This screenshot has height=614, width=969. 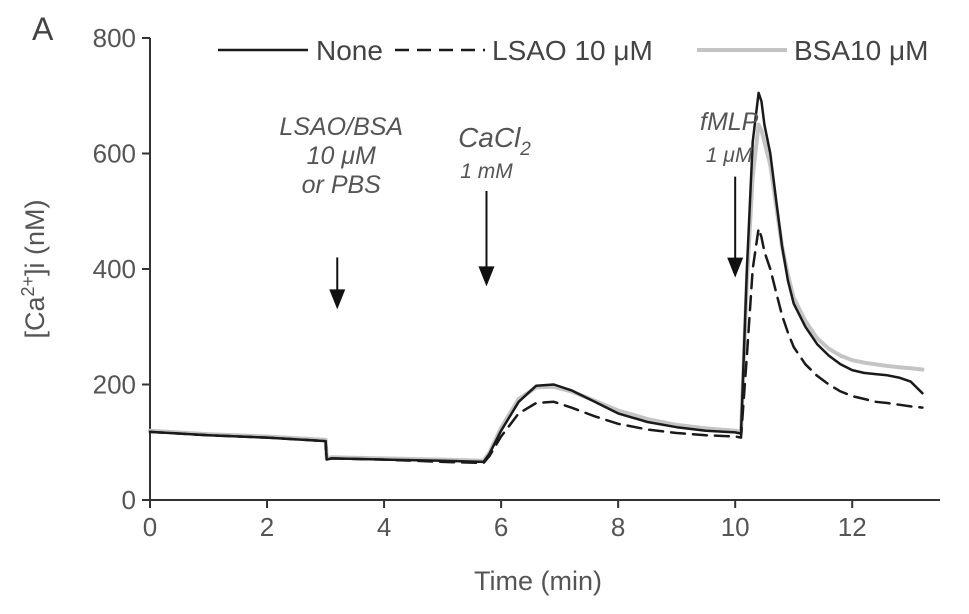 What do you see at coordinates (525, 149) in the screenshot?
I see `annotation-subscript: 2` at bounding box center [525, 149].